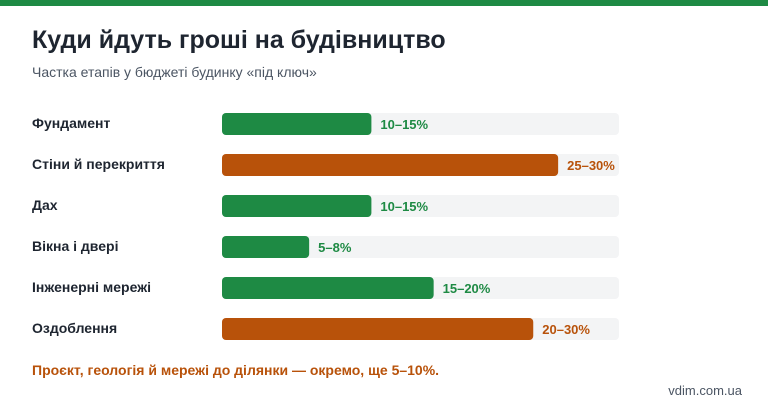  I want to click on value-label: 25–30%, so click(591, 165).